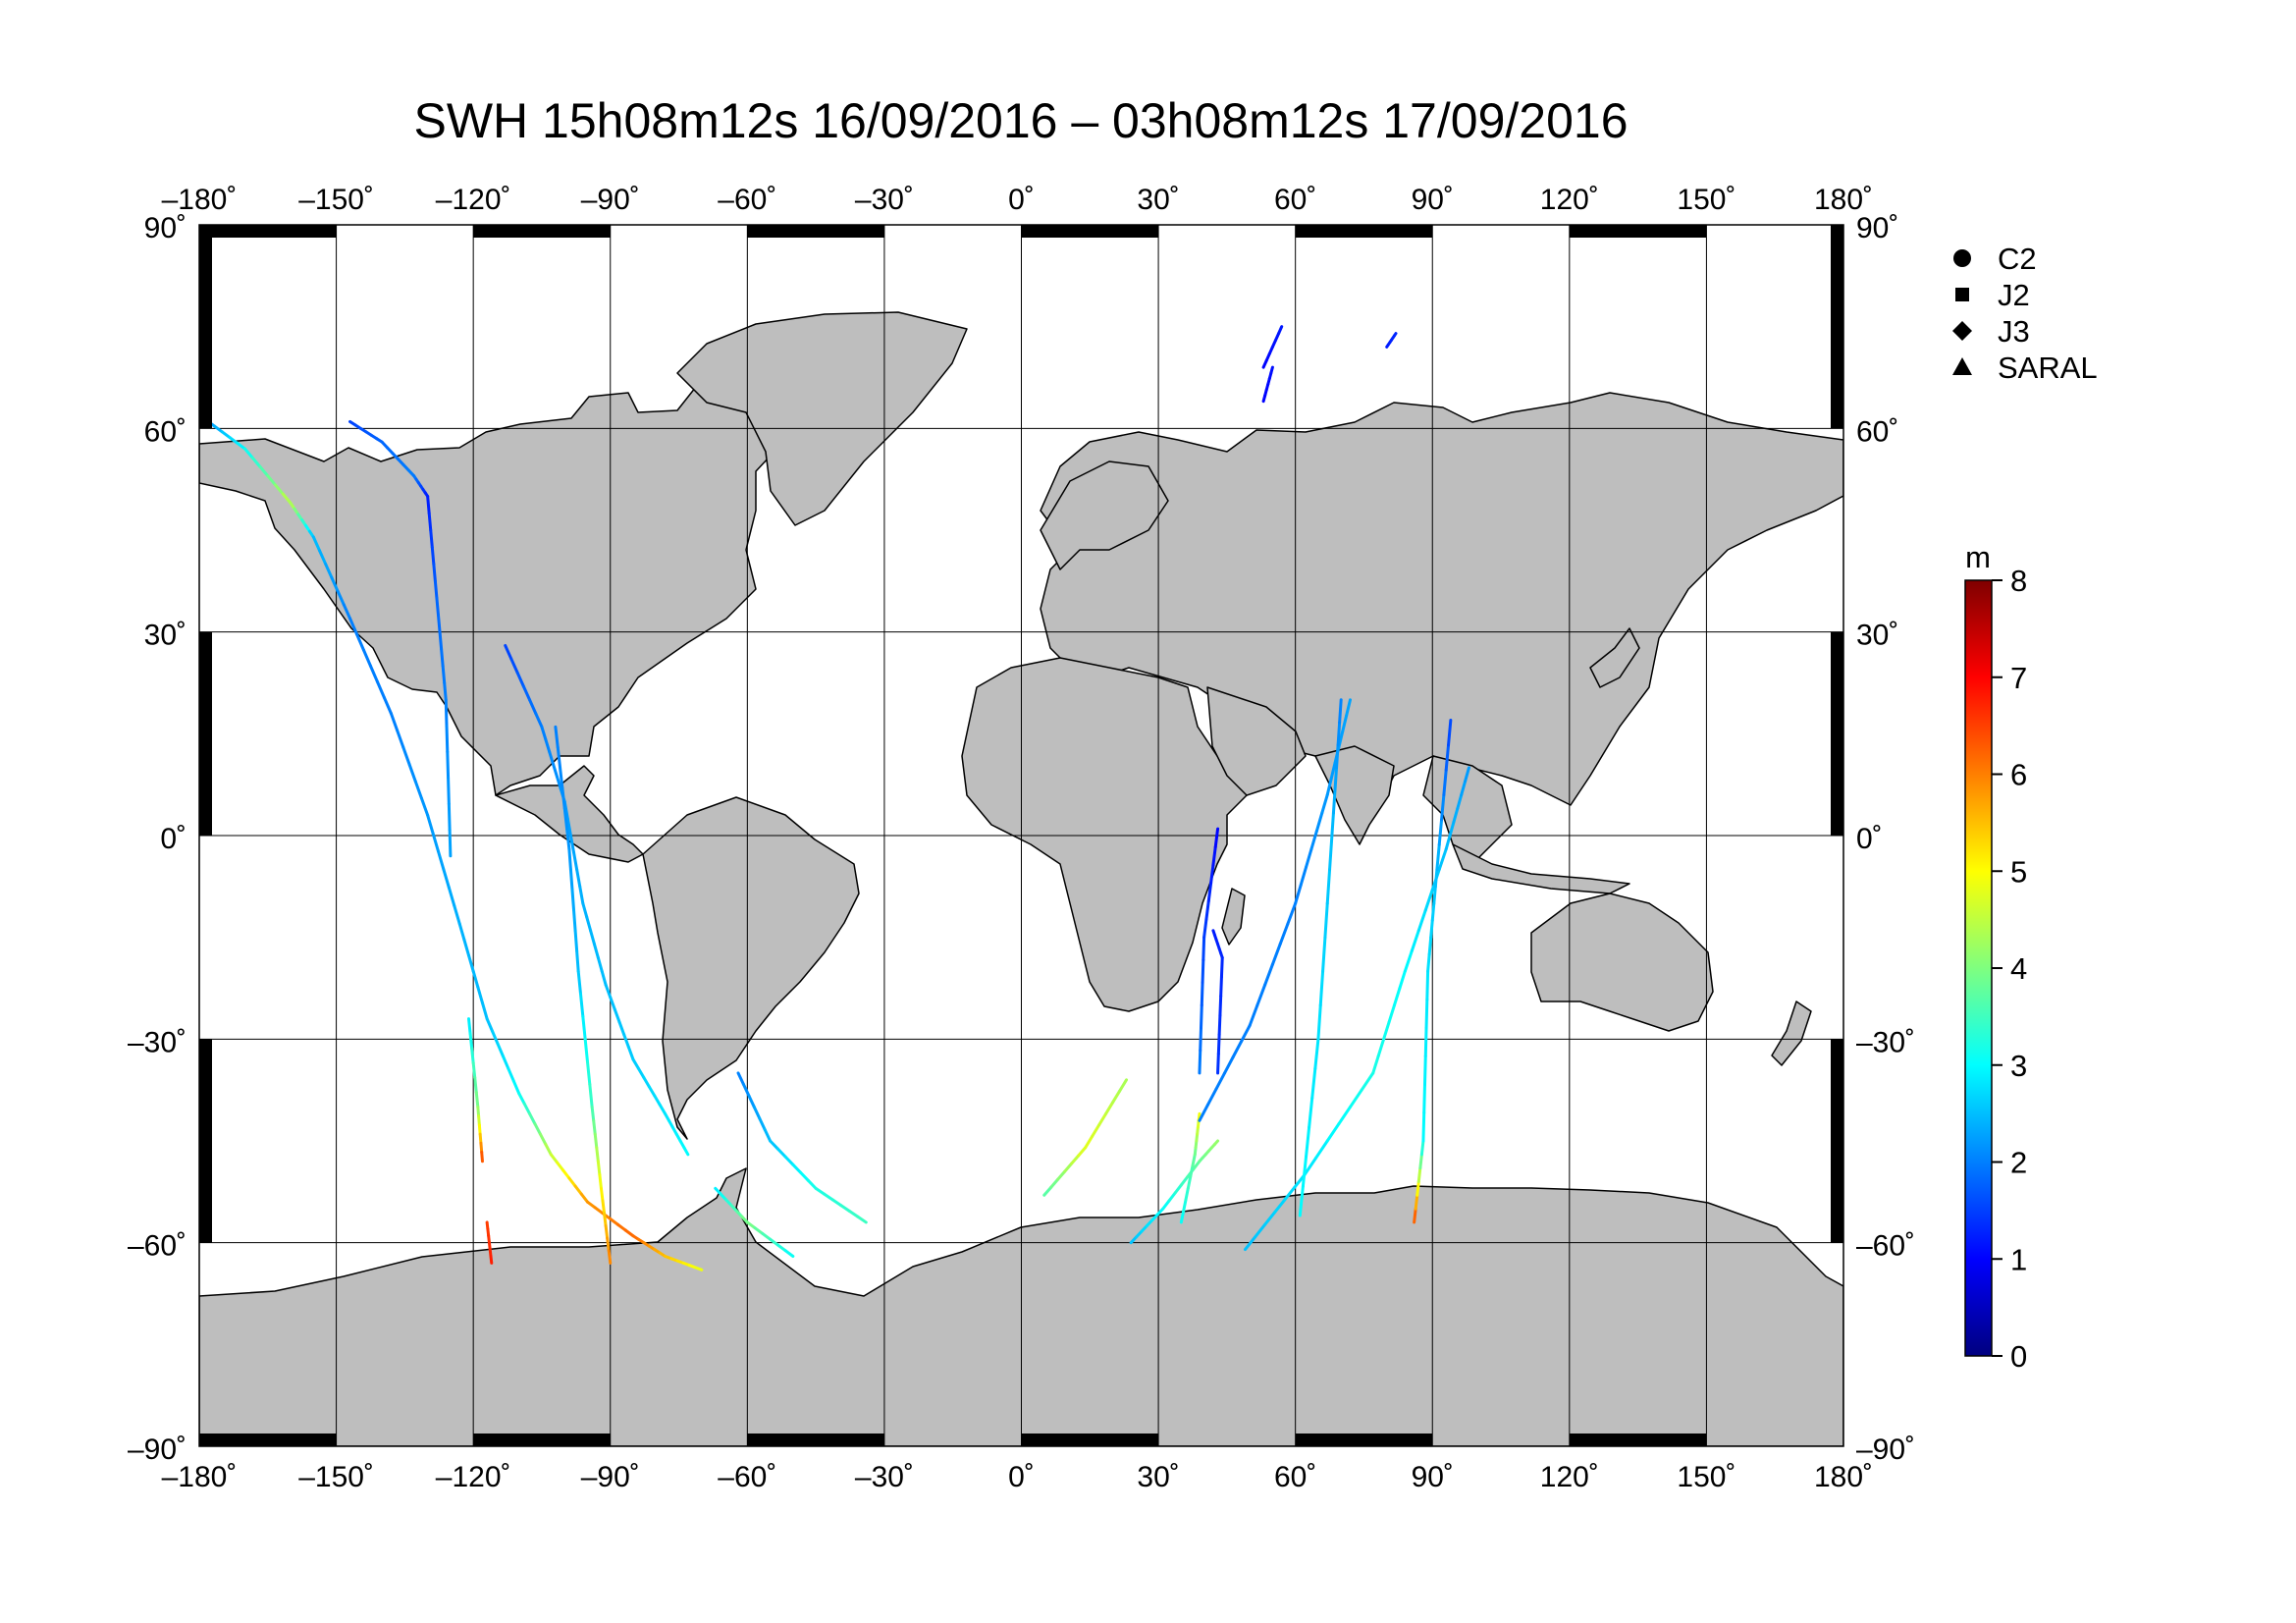  What do you see at coordinates (157, 1246) in the screenshot?
I see `lat-tick-label-left: –60˚` at bounding box center [157, 1246].